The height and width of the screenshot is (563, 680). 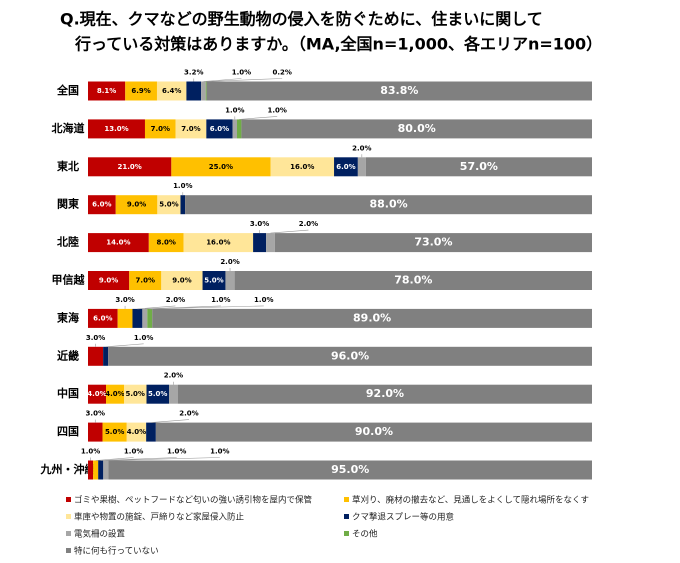 I want to click on value-label: 90.0%, so click(x=374, y=431).